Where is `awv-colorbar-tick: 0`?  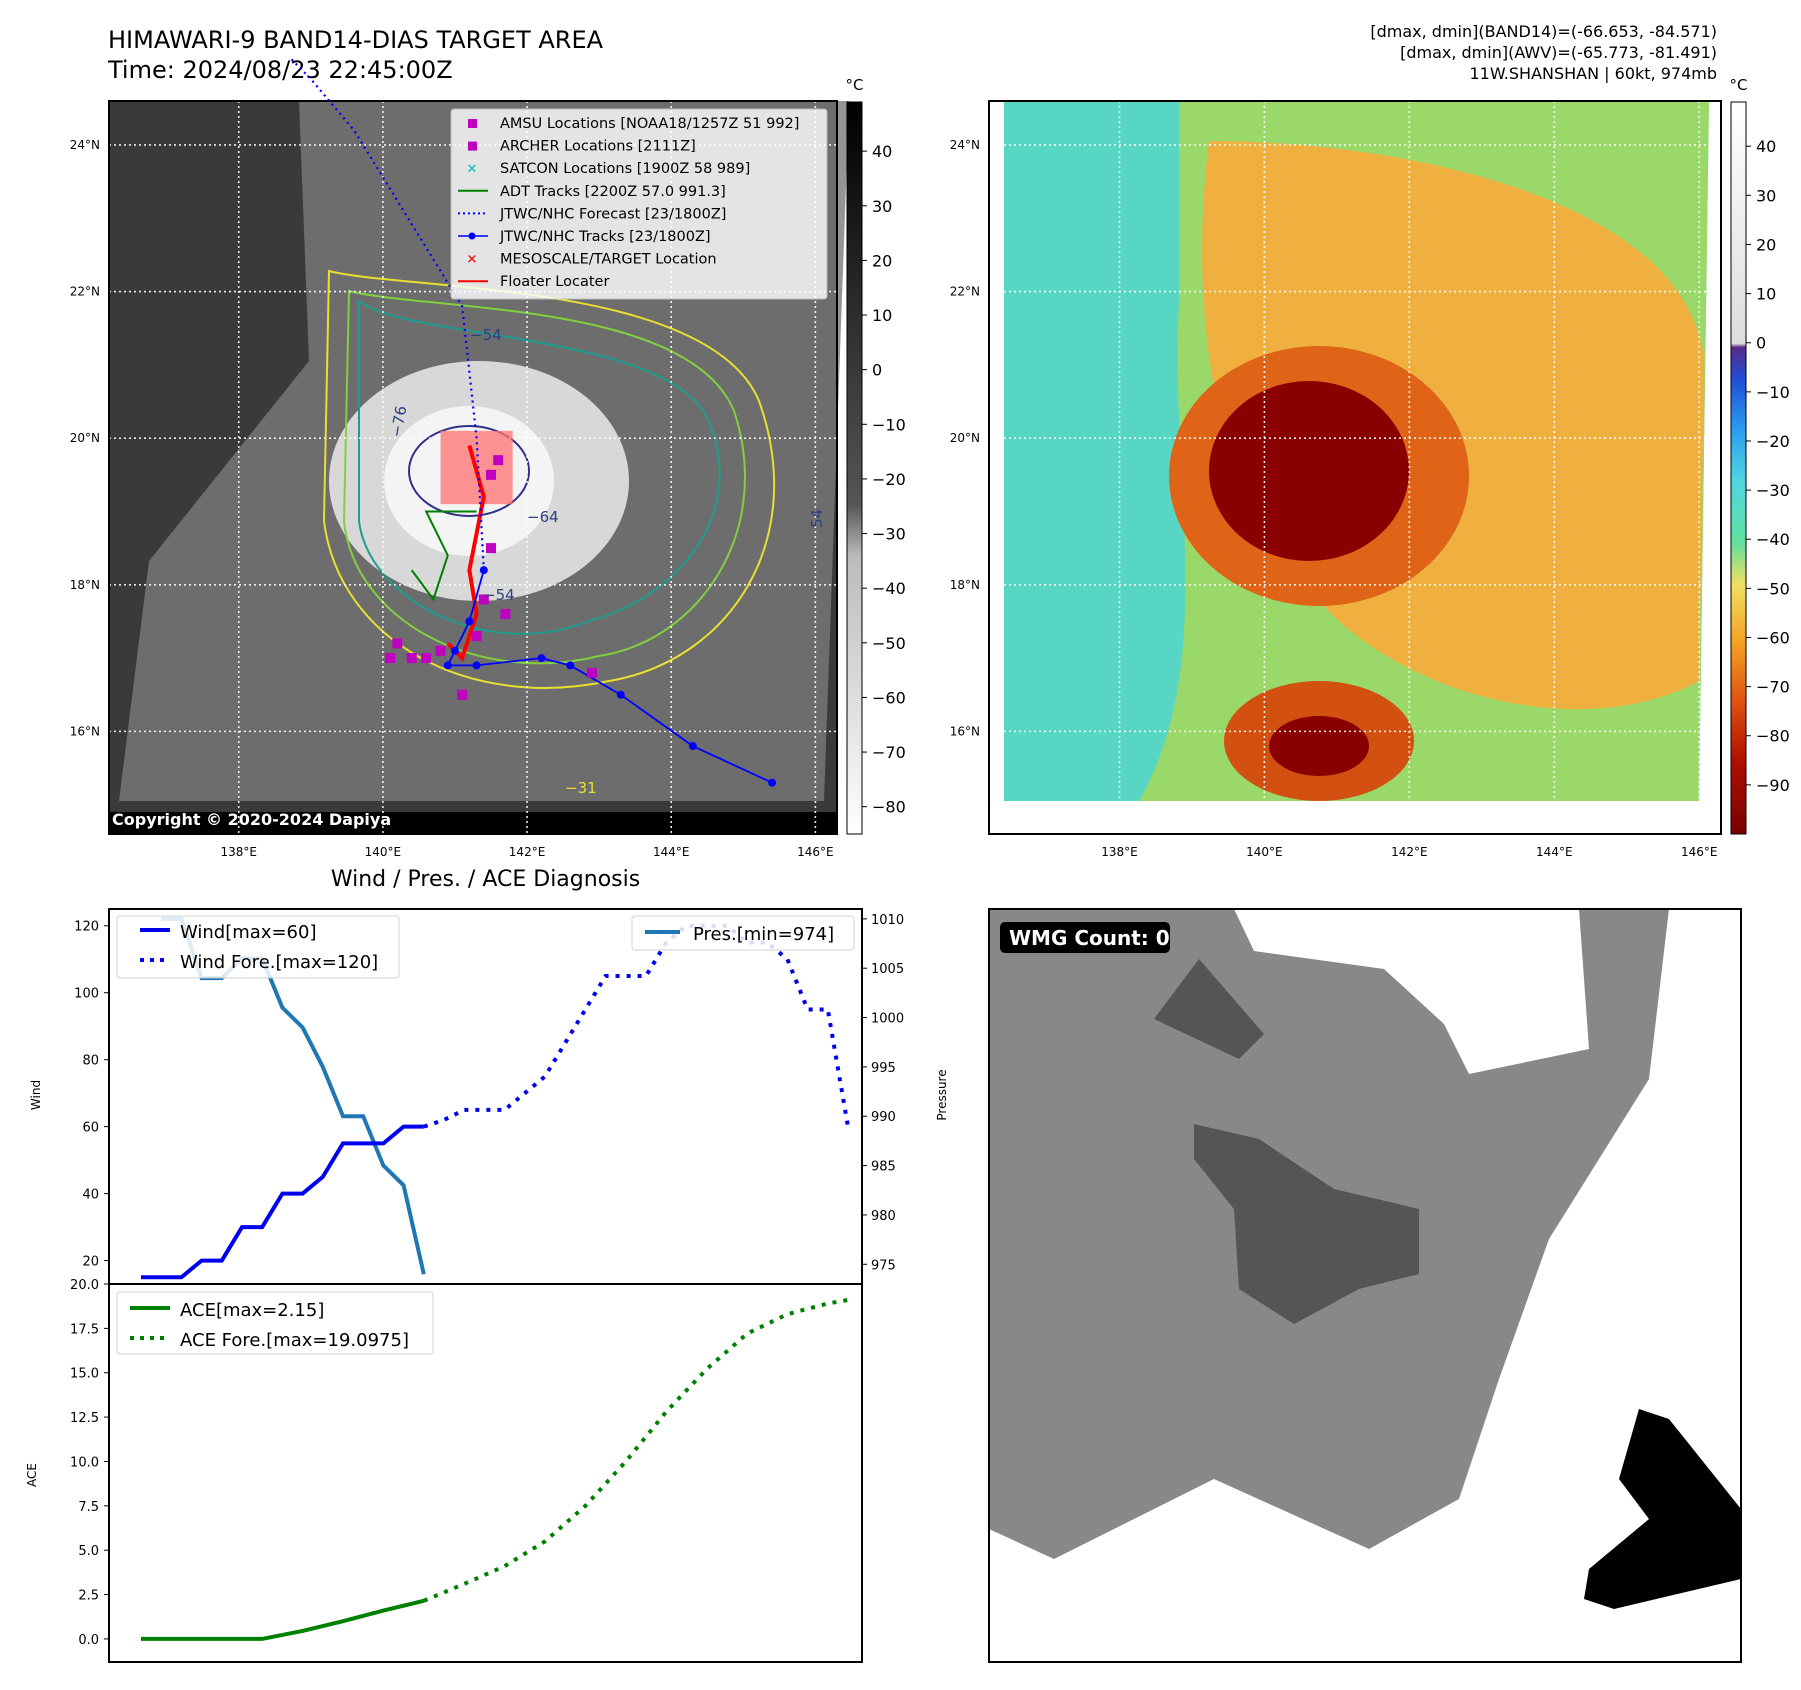
awv-colorbar-tick: 0 is located at coordinates (1761, 343).